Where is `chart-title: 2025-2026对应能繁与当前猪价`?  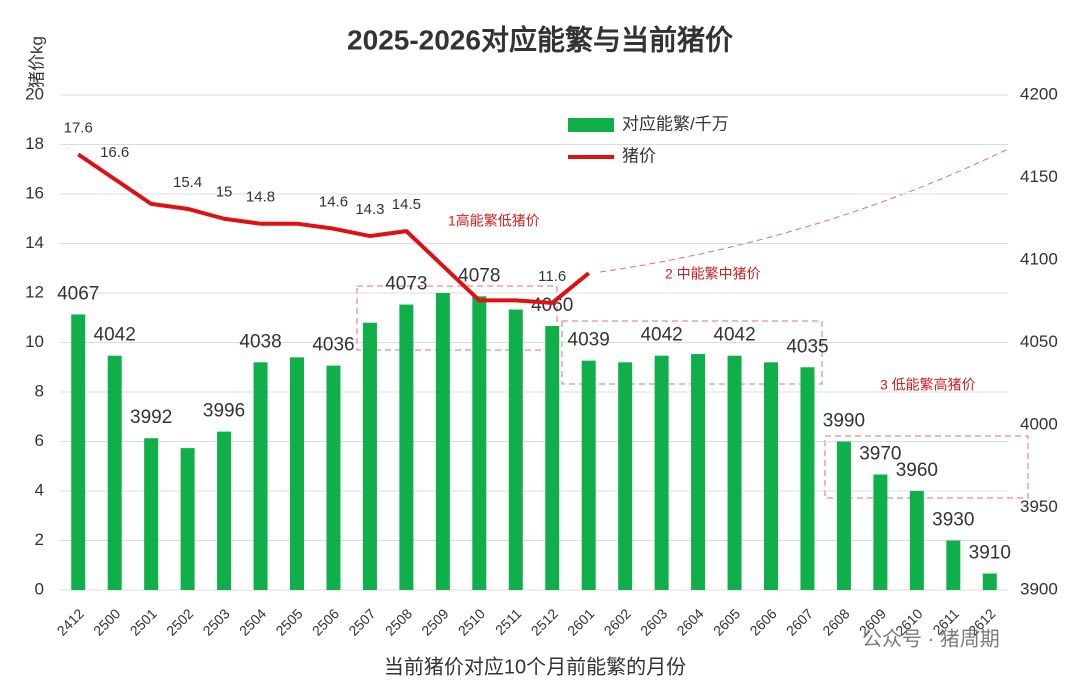 chart-title: 2025-2026对应能繁与当前猪价 is located at coordinates (540, 39).